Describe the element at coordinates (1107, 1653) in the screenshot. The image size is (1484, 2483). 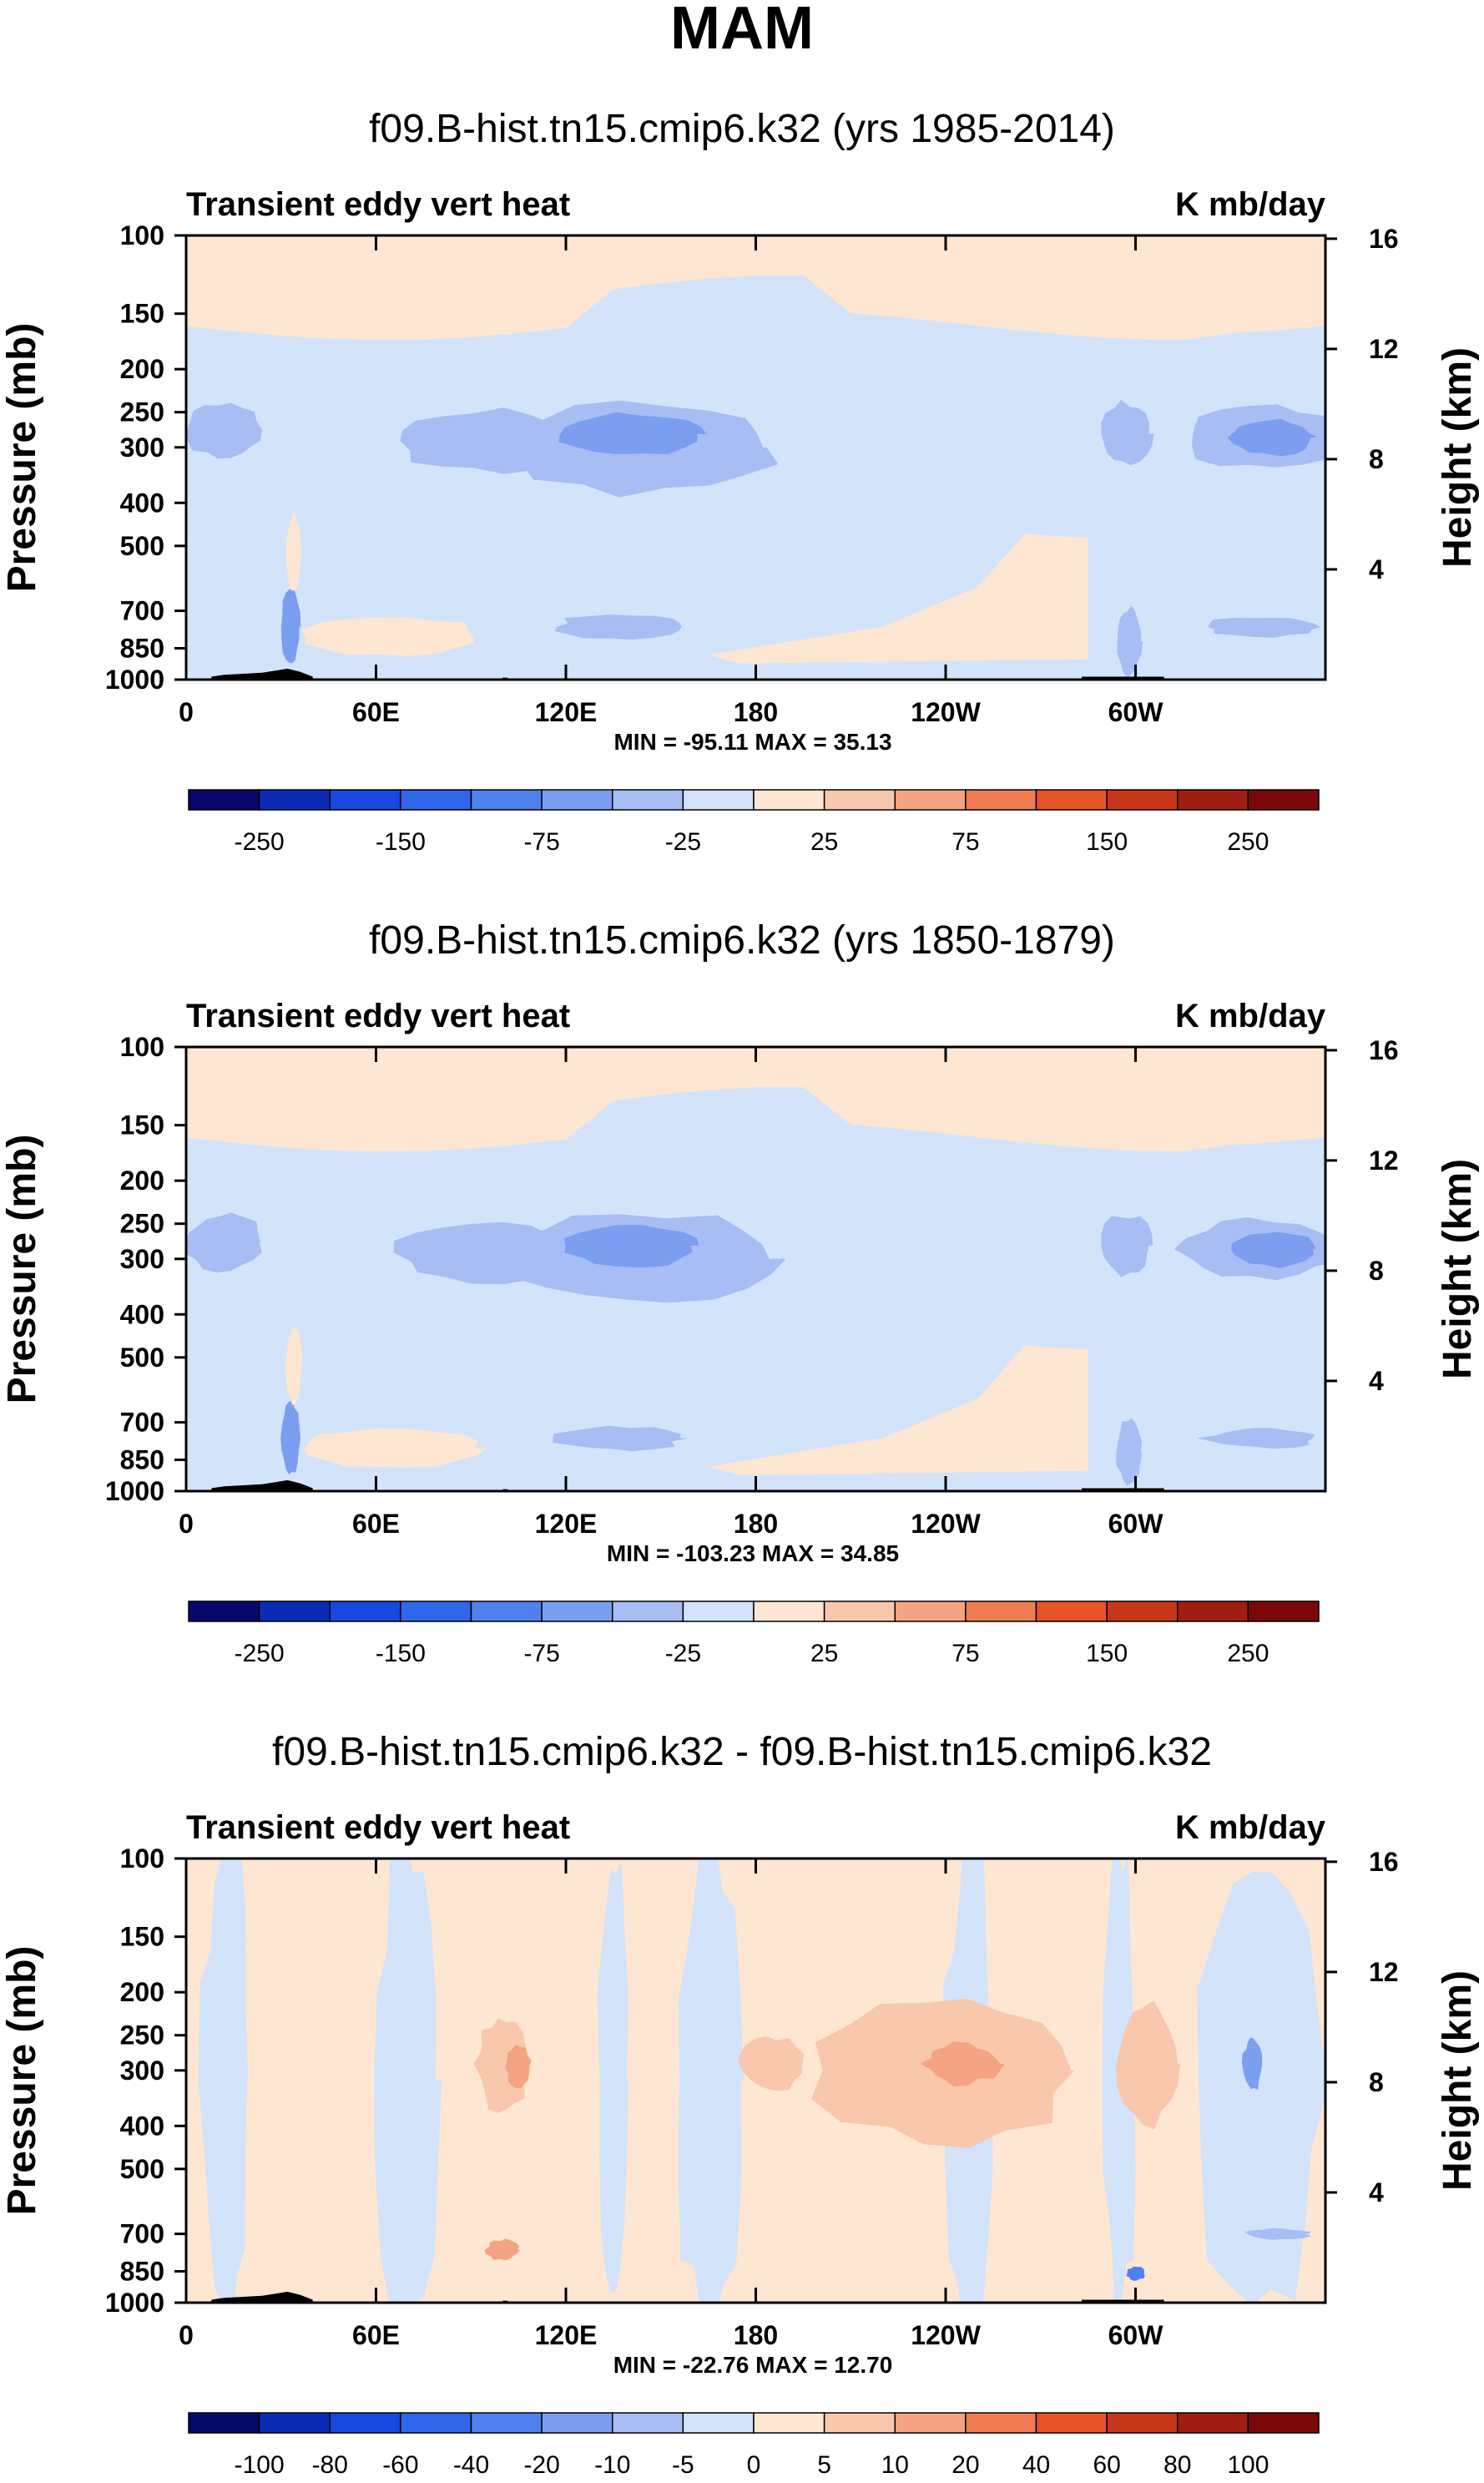
I see `colorbar-label: 150` at that location.